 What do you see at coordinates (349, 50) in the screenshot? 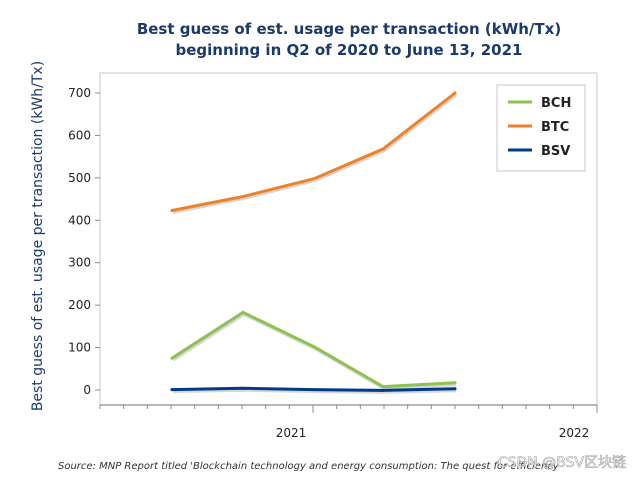
I see `chart-title-line-2: beginning in Q2 of 2020 to June 13, 2021` at bounding box center [349, 50].